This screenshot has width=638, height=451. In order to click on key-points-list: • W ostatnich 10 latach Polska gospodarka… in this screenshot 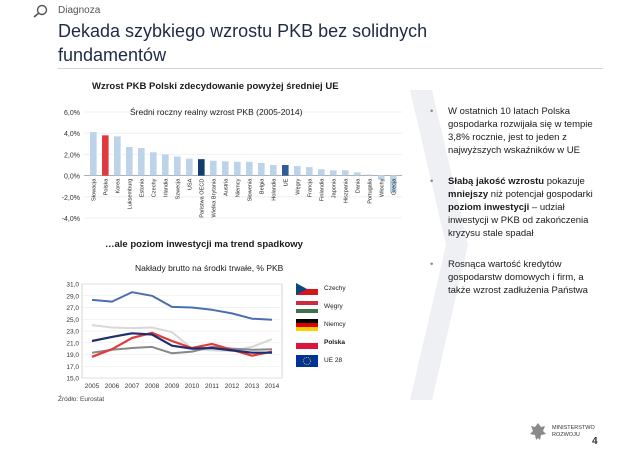, I will do `click(515, 210)`.